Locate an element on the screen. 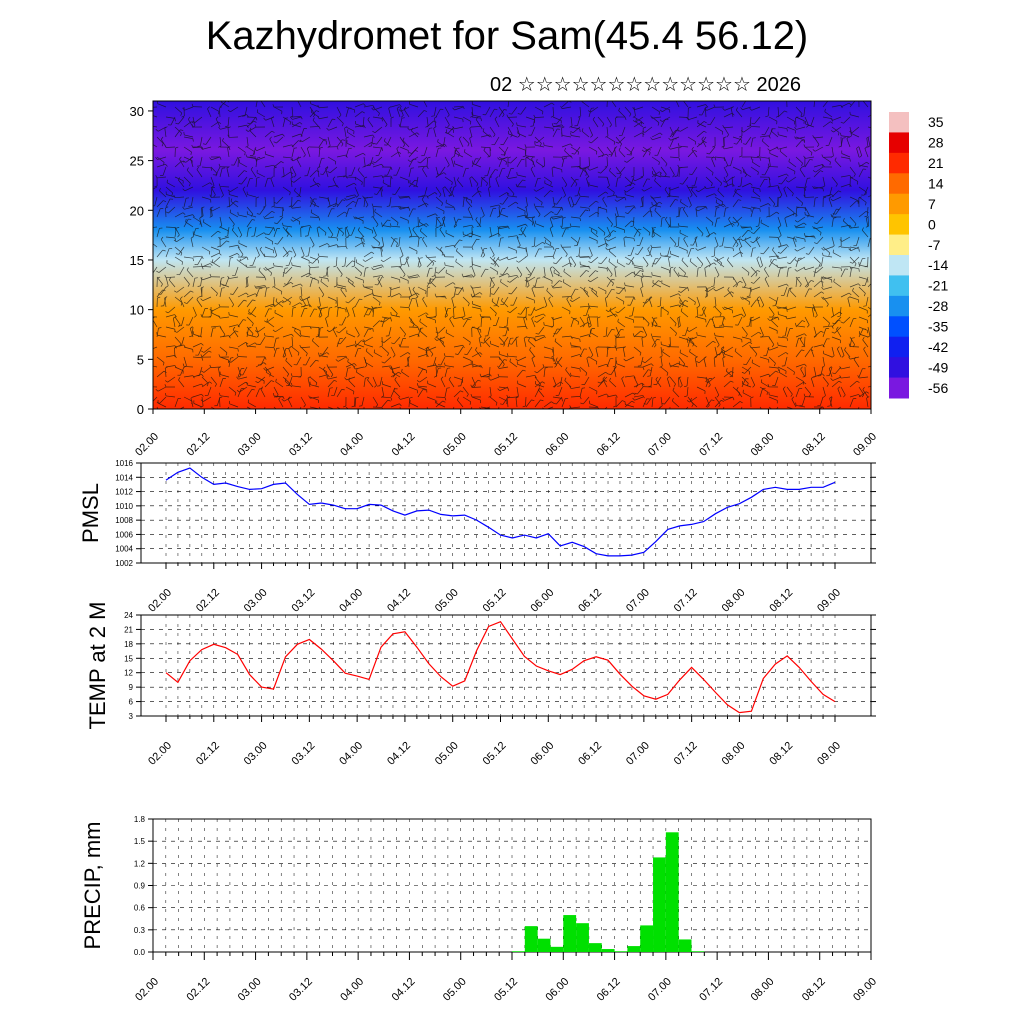  heatmap-xtick-label: 03.00 is located at coordinates (250, 445).